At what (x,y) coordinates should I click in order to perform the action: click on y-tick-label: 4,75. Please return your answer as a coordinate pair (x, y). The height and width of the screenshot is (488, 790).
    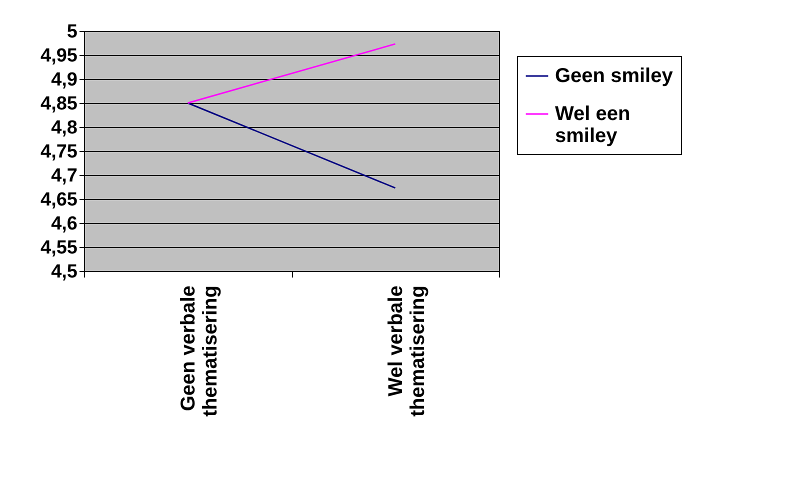
    Looking at the image, I should click on (59, 152).